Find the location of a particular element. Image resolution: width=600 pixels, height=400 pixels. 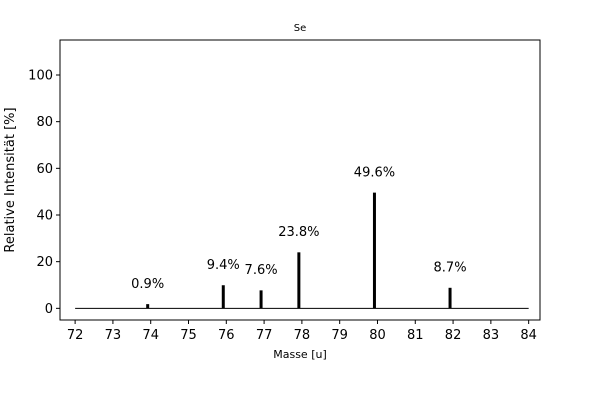

data-label-3: 23.8% is located at coordinates (298, 232).